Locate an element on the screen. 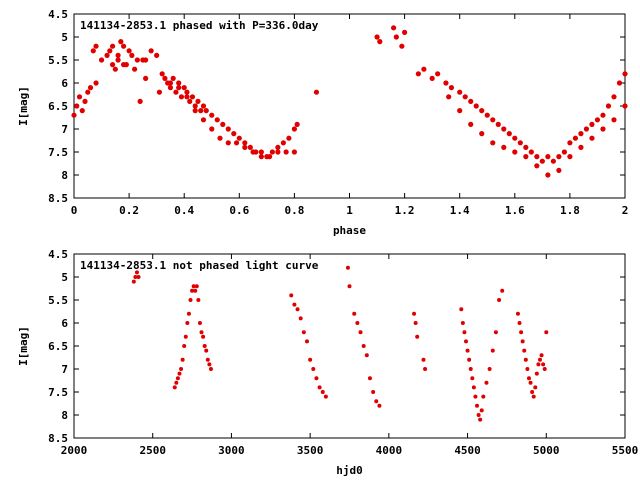  x-tick-label: 0.8 is located at coordinates (294, 210).